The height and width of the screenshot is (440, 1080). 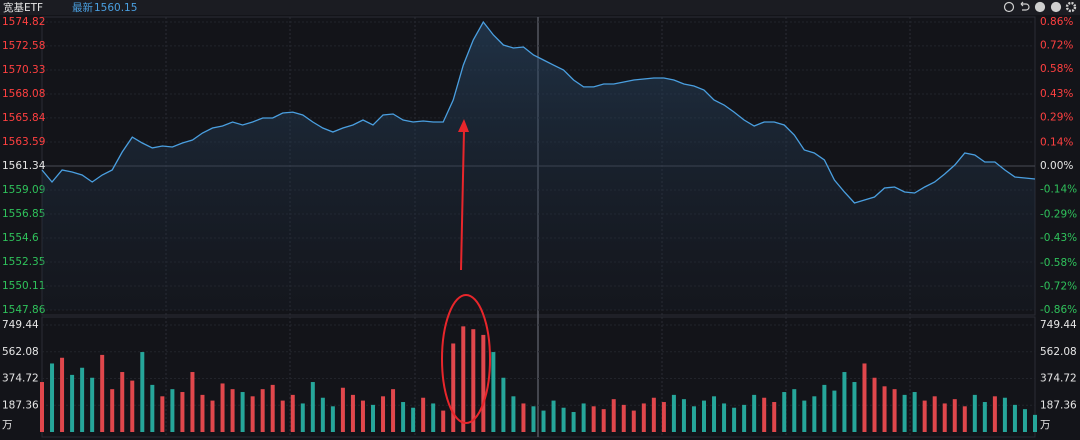 I want to click on annotations, so click(x=466, y=271).